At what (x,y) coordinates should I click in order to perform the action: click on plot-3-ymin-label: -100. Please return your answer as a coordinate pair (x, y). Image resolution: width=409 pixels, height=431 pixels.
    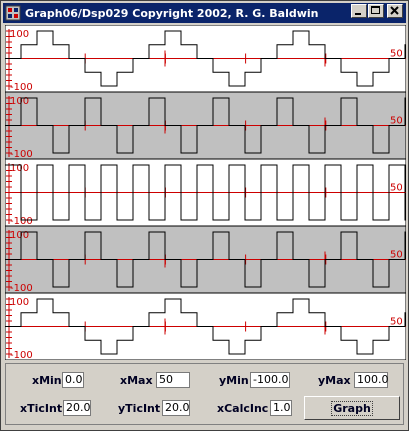
    Looking at the image, I should click on (21, 221).